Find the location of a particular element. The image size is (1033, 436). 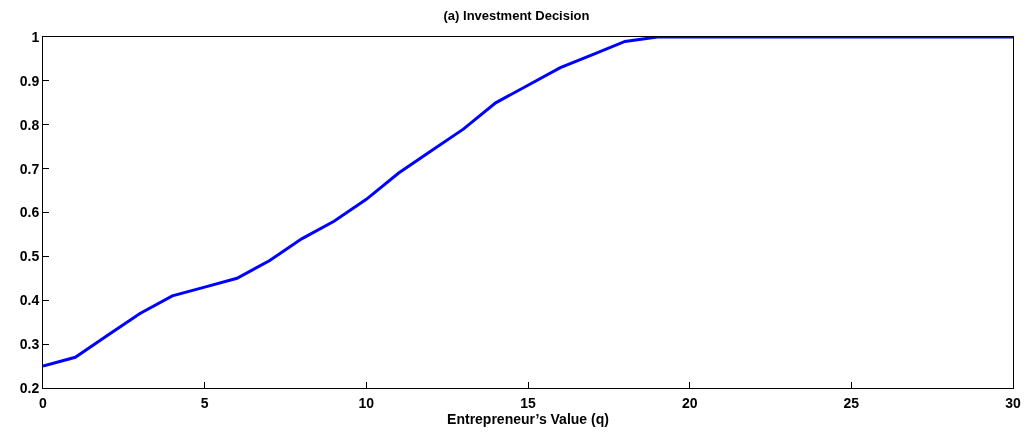

x-tick-label: 10 is located at coordinates (366, 402).